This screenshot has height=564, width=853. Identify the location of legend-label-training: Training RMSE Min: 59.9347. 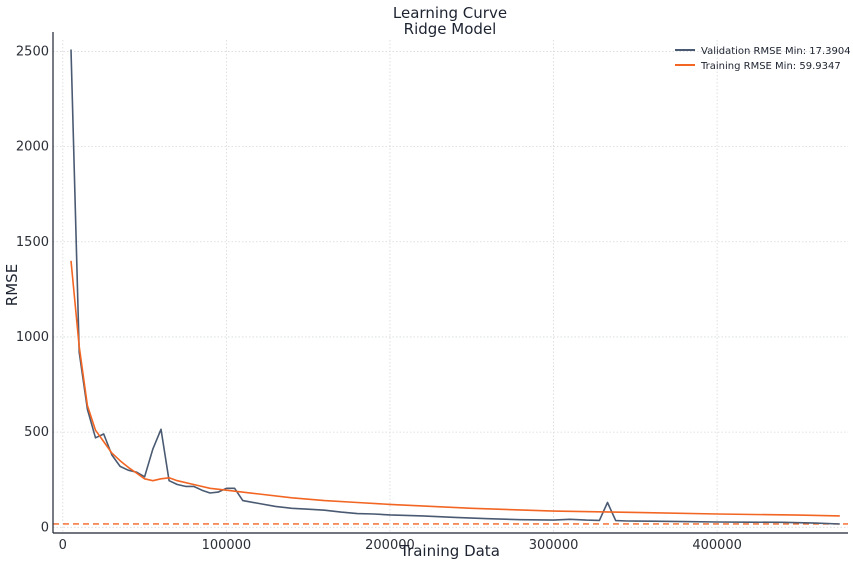
(770, 66).